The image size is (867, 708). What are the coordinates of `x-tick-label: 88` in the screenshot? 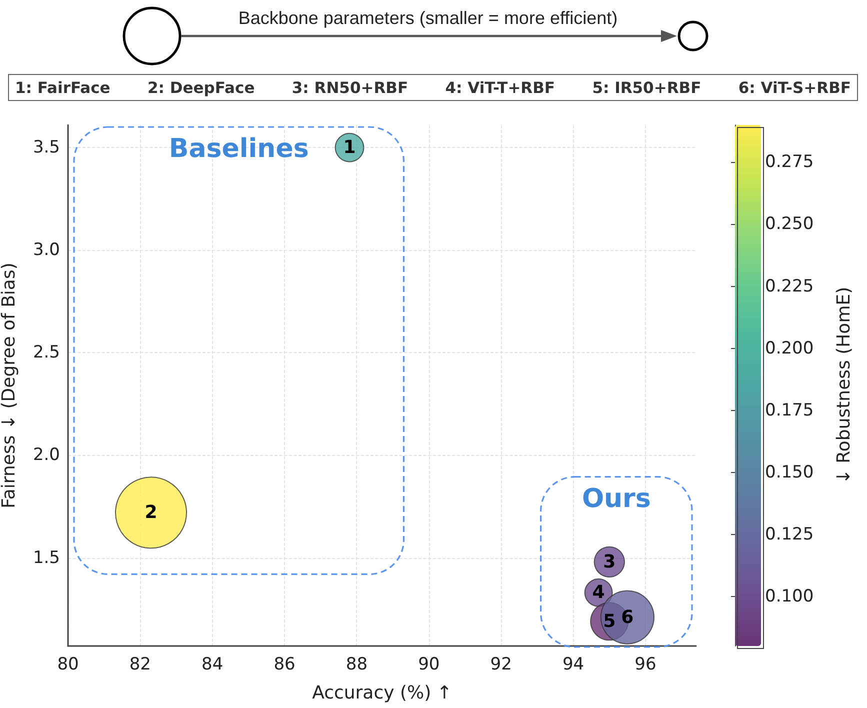 It's located at (357, 664).